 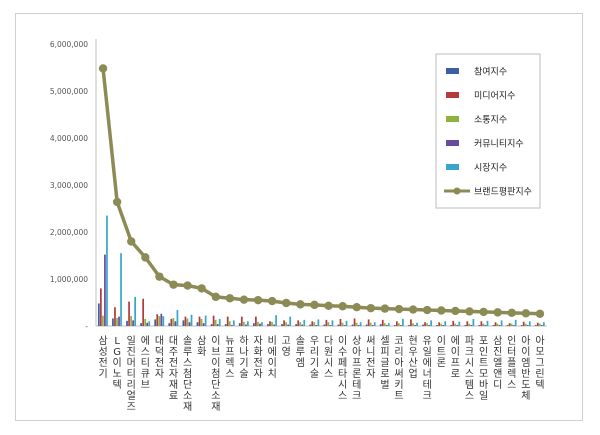 What do you see at coordinates (499, 144) in the screenshot?
I see `legend-label: 커뮤니티지수` at bounding box center [499, 144].